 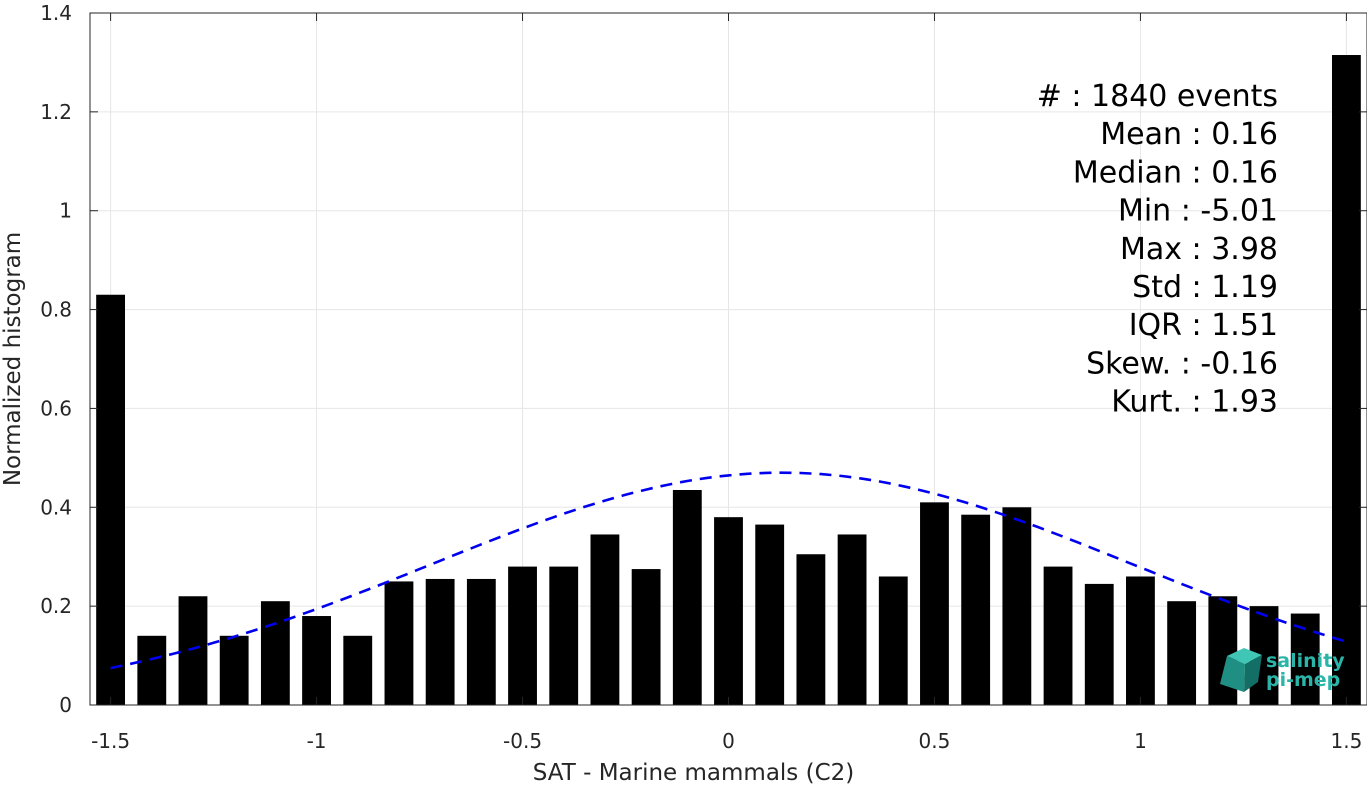 I want to click on x-tick-labels: -1.5 -1 -0.5 0 0.5 1 1.5, so click(x=726, y=741).